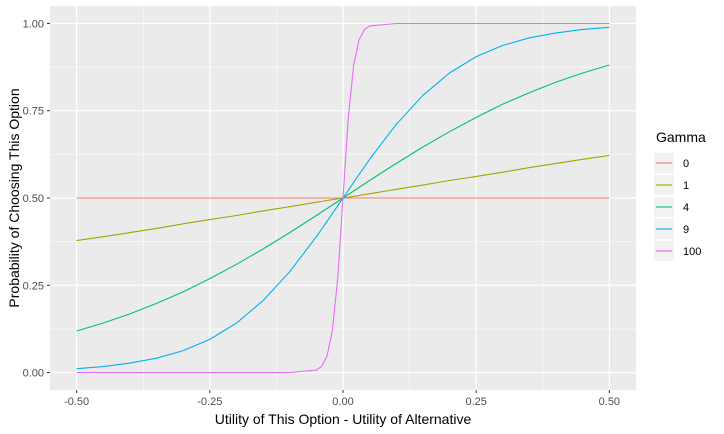 The width and height of the screenshot is (724, 434). I want to click on y-tick-label: 0.25, so click(33, 286).